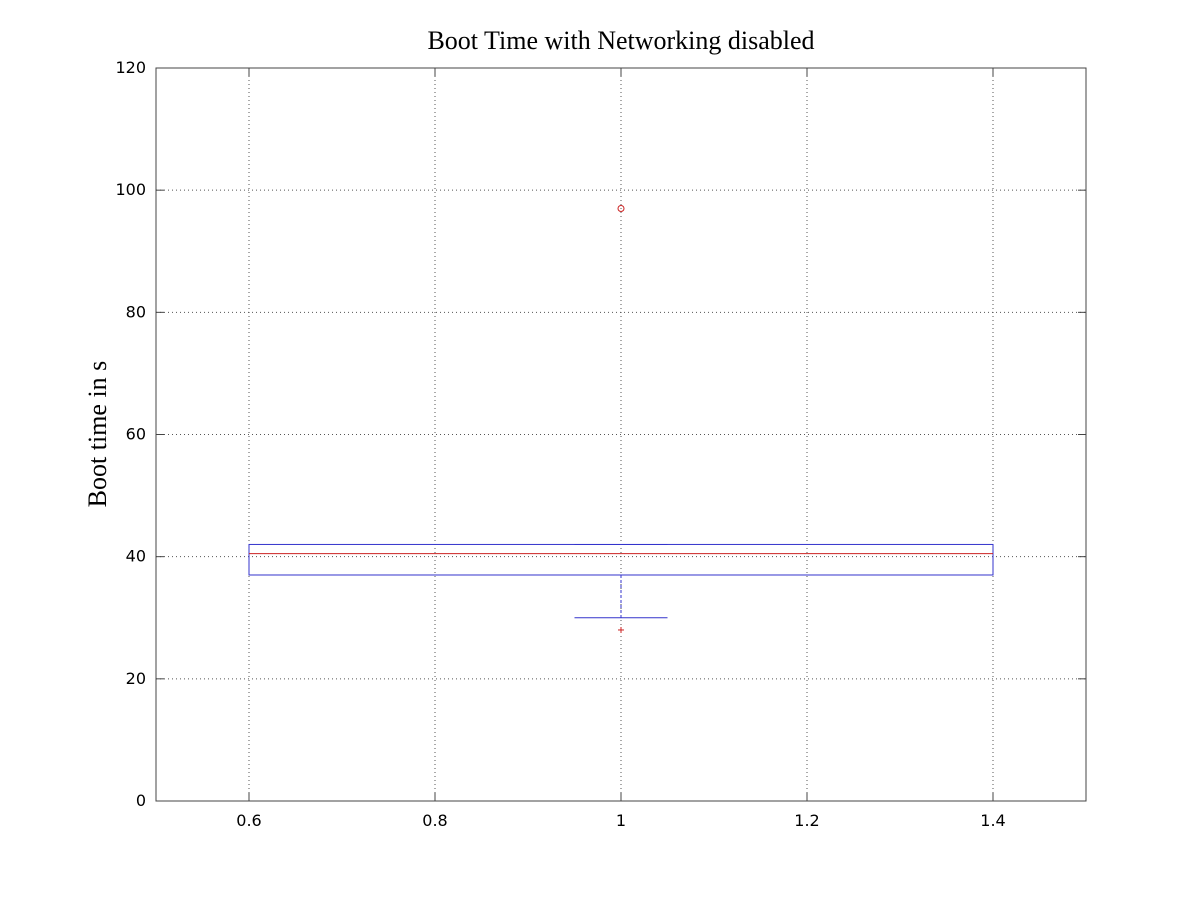 The image size is (1200, 900). Describe the element at coordinates (992, 820) in the screenshot. I see `x-tick-label: 1.4` at that location.